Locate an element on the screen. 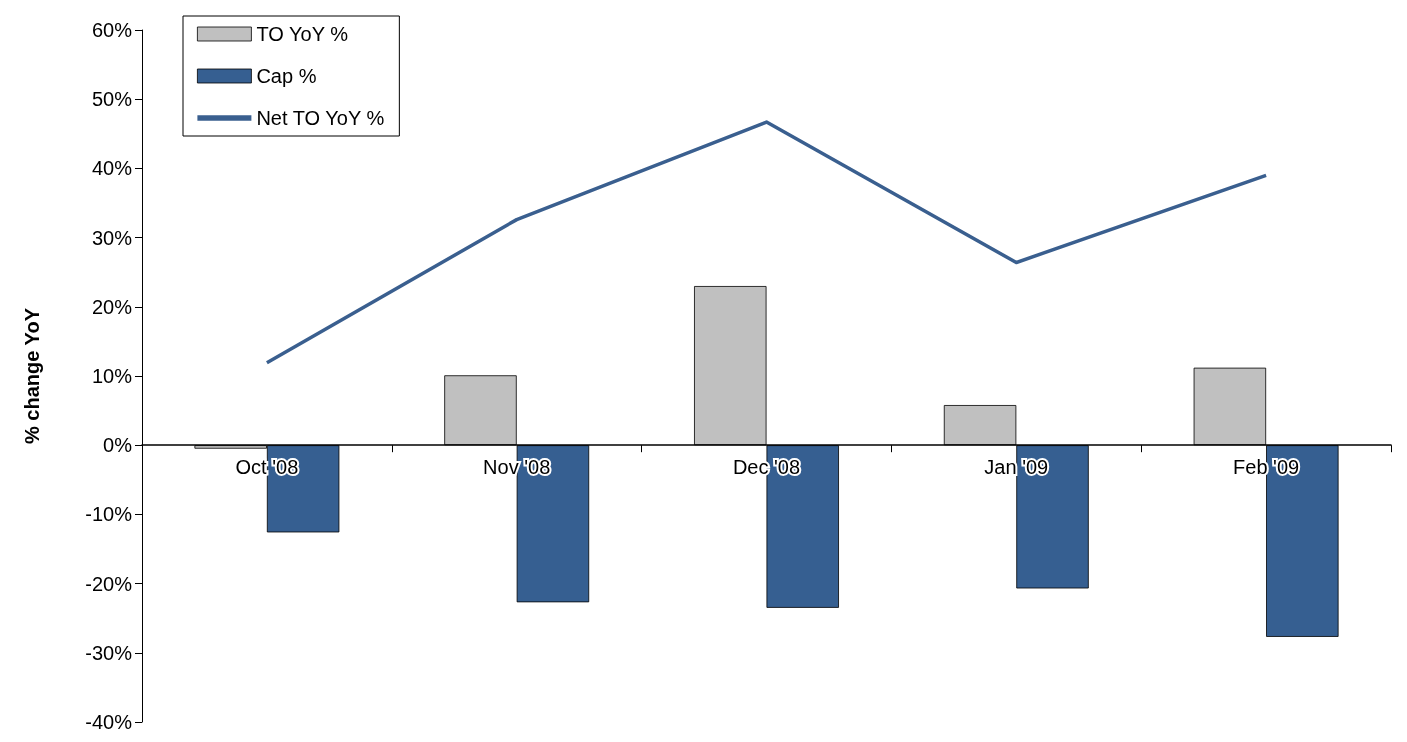 This screenshot has width=1407, height=742. legend-label: Cap % is located at coordinates (286, 76).